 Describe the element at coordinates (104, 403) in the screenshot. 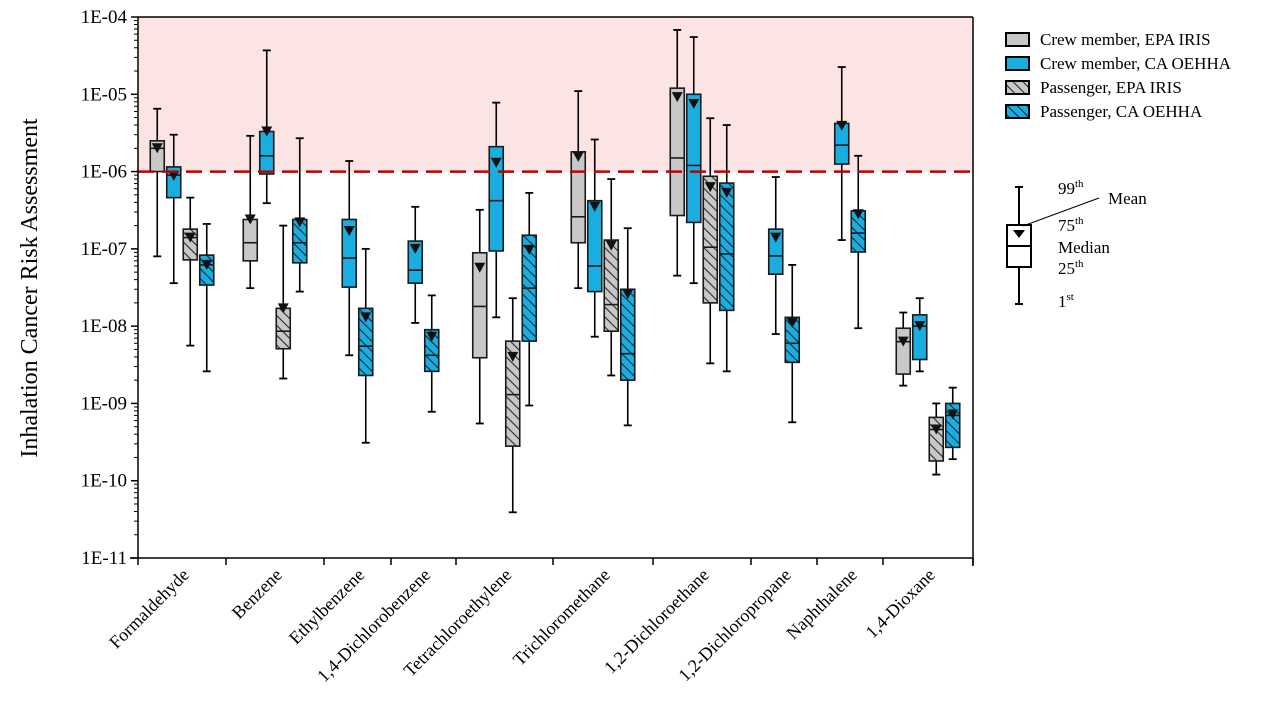

I see `y-tick-label: 1E-09` at that location.